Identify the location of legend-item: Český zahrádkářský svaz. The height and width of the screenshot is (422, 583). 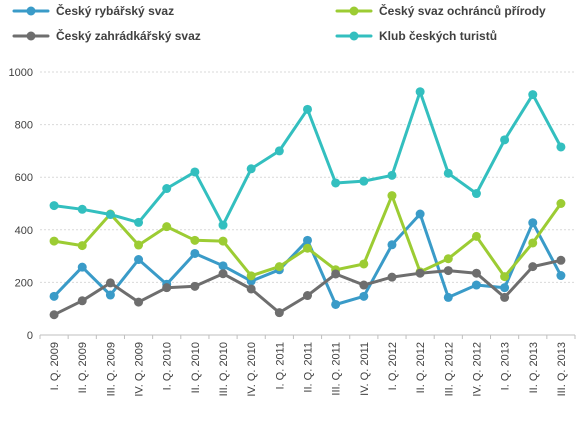
(106, 35).